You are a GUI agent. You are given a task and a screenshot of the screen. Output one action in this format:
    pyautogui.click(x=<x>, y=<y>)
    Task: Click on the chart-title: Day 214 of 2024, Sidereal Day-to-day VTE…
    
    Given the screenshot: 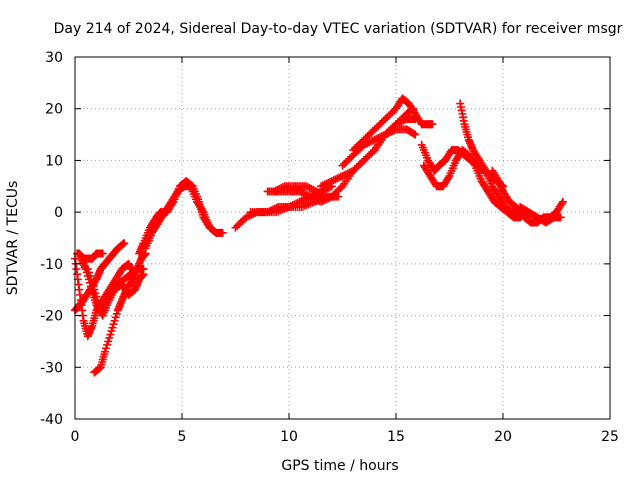 What is the action you would take?
    pyautogui.click(x=338, y=29)
    